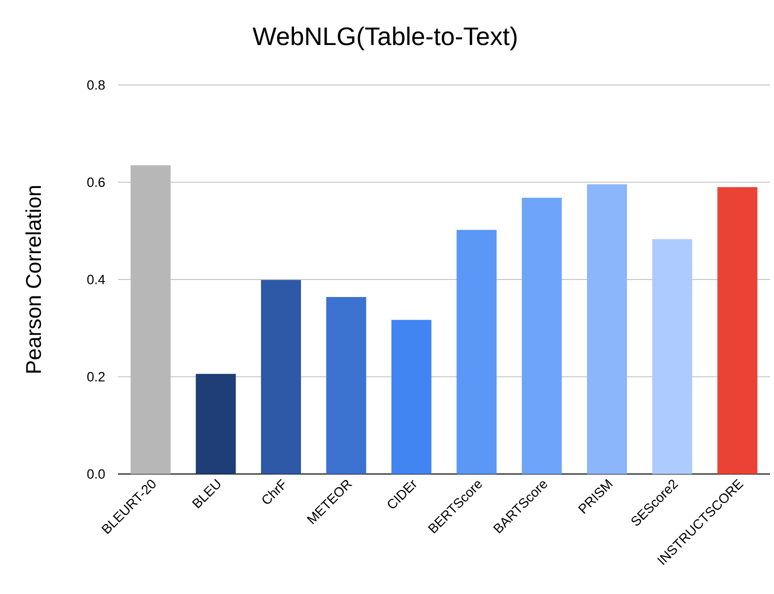 The height and width of the screenshot is (594, 774). What do you see at coordinates (96, 182) in the screenshot?
I see `y-tick-label: 0.6` at bounding box center [96, 182].